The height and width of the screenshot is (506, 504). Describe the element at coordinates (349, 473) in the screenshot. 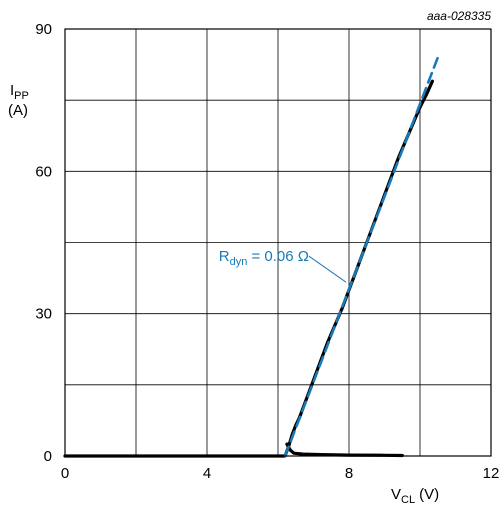

I see `x-tick-label: 8` at that location.